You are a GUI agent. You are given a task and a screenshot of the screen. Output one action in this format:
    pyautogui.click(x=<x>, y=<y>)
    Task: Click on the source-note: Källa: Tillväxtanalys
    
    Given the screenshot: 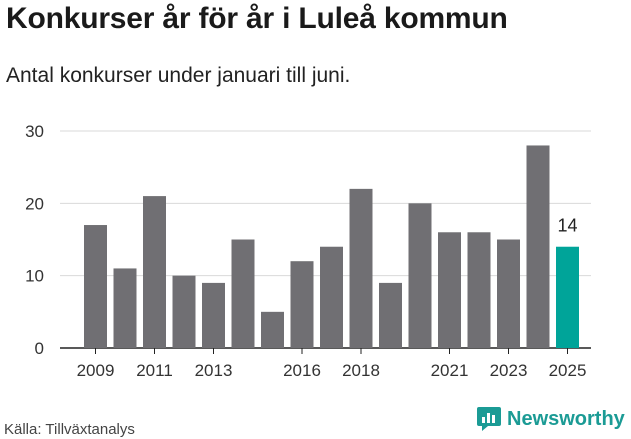 What is the action you would take?
    pyautogui.click(x=69, y=429)
    